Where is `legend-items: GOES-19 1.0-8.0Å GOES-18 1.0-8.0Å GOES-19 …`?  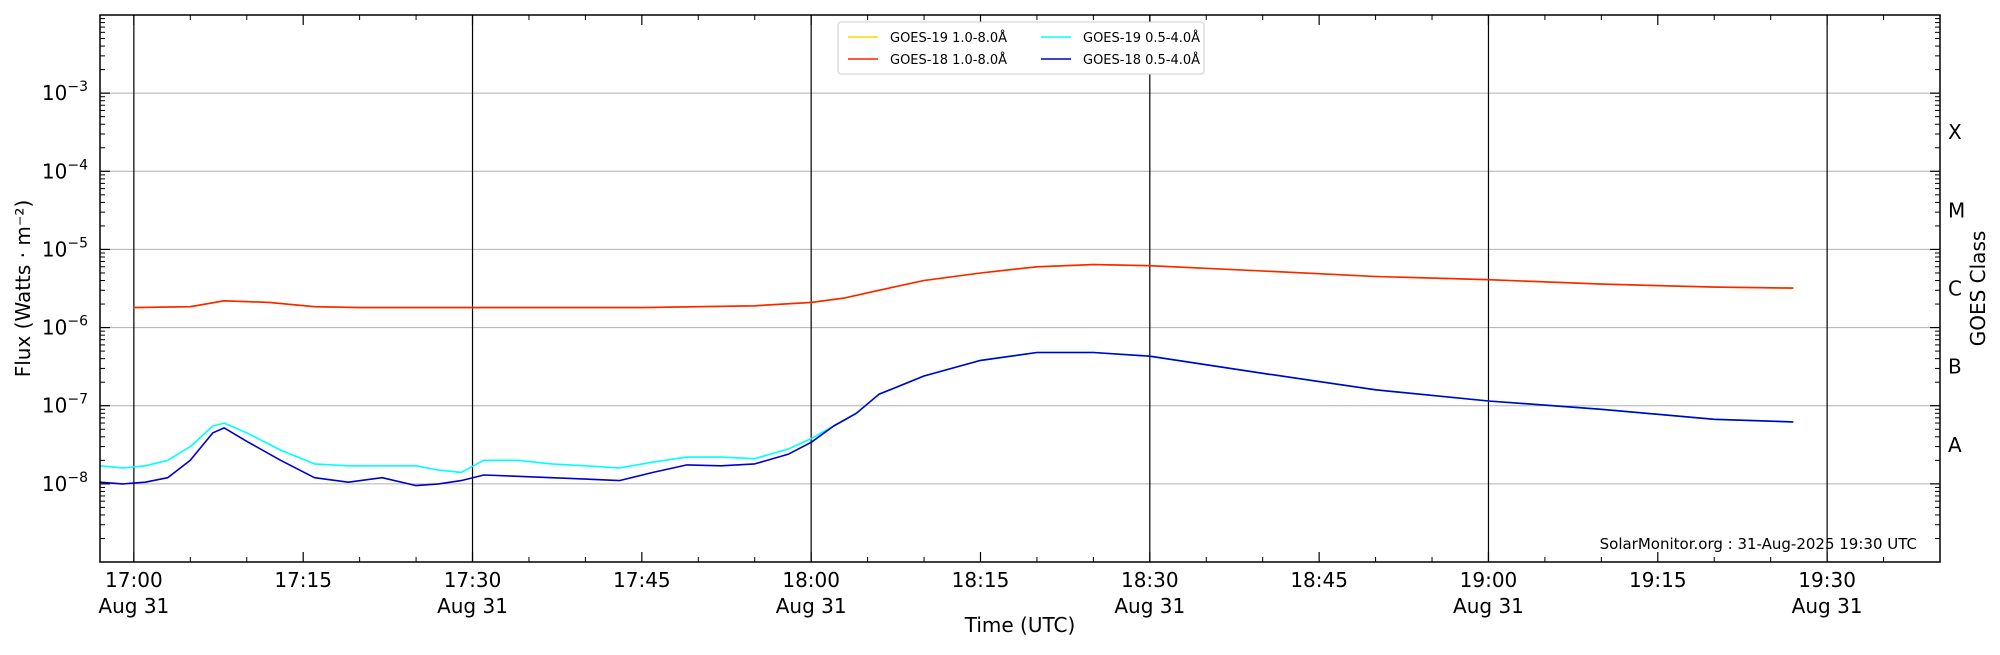
legend-items: GOES-19 1.0-8.0Å GOES-18 1.0-8.0Å GOES-19 … is located at coordinates (1024, 49).